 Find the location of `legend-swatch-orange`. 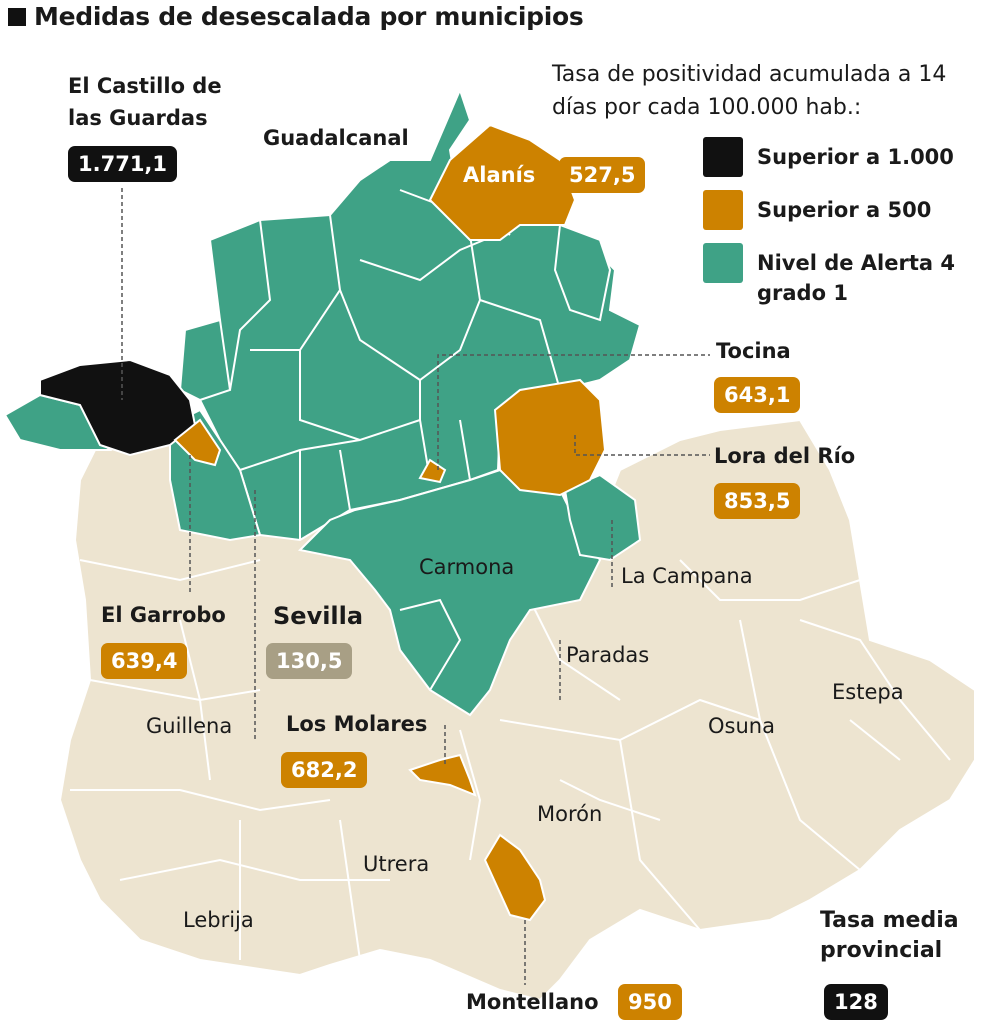

legend-swatch-orange is located at coordinates (723, 210).